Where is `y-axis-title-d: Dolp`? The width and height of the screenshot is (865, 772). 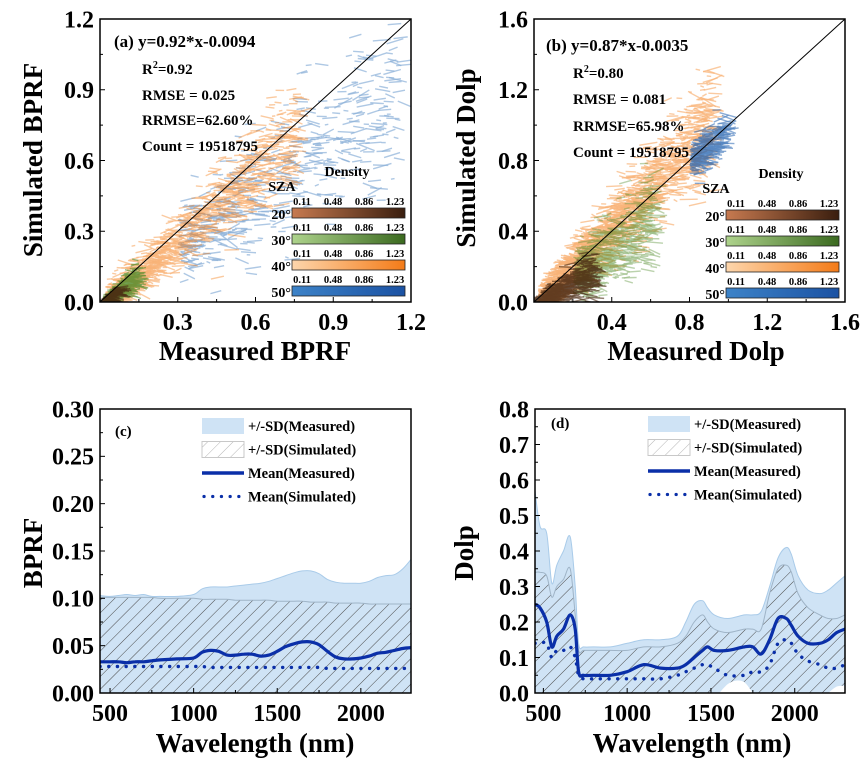 y-axis-title-d: Dolp is located at coordinates (464, 553).